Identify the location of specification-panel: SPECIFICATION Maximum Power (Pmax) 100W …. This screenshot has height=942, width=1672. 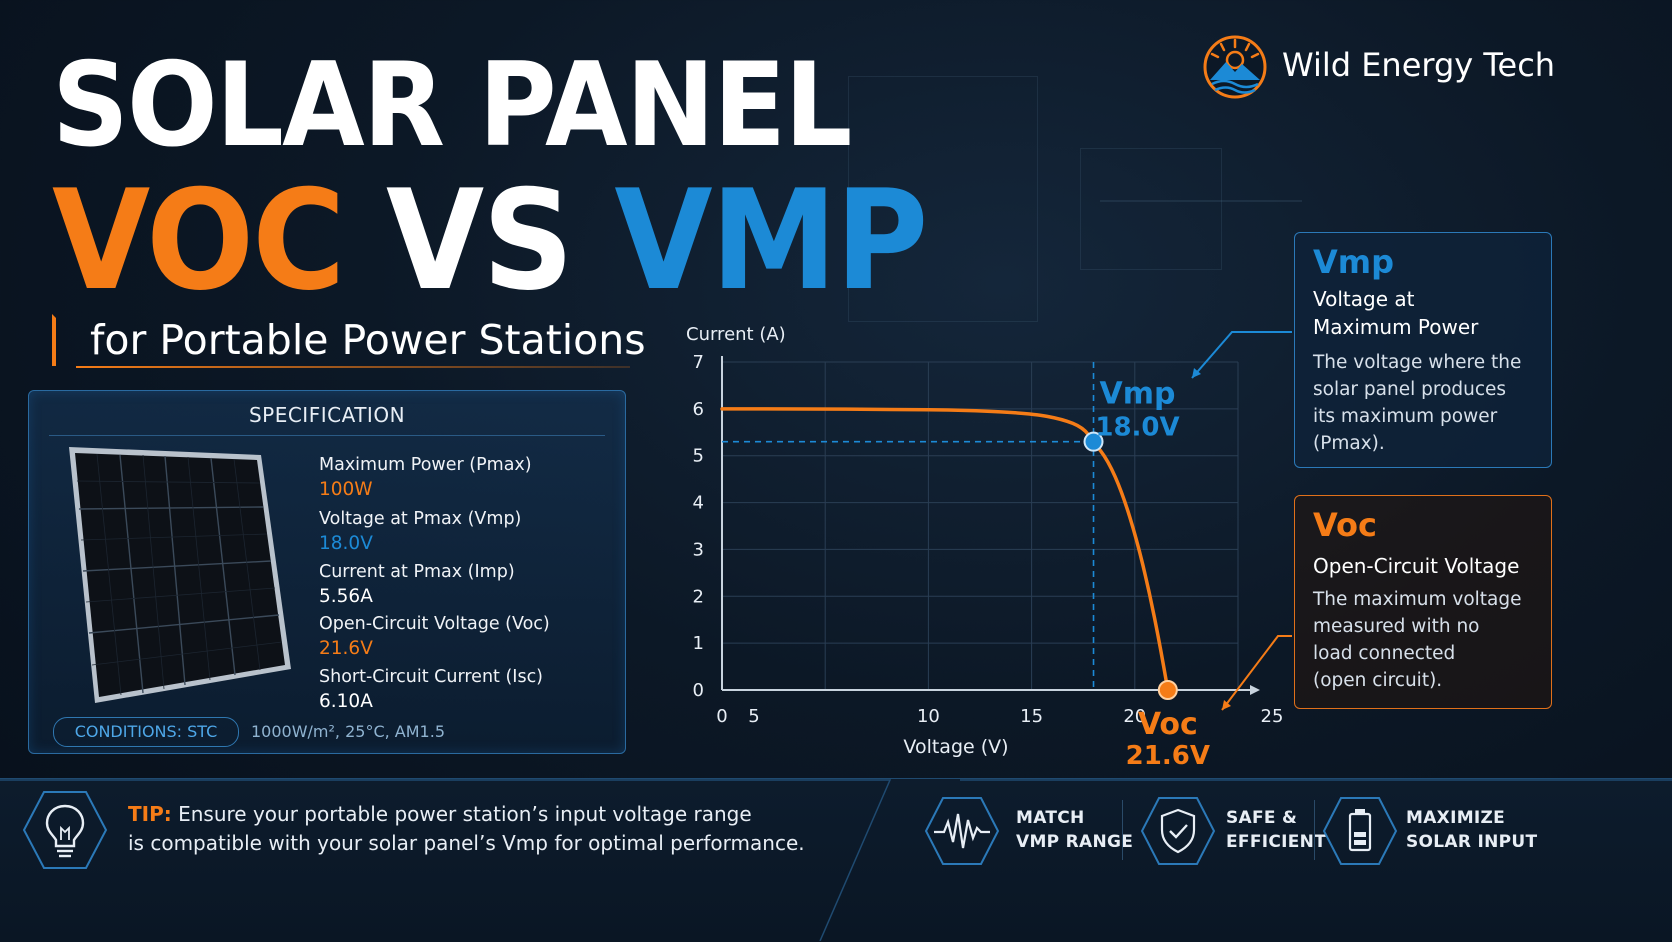
(327, 572).